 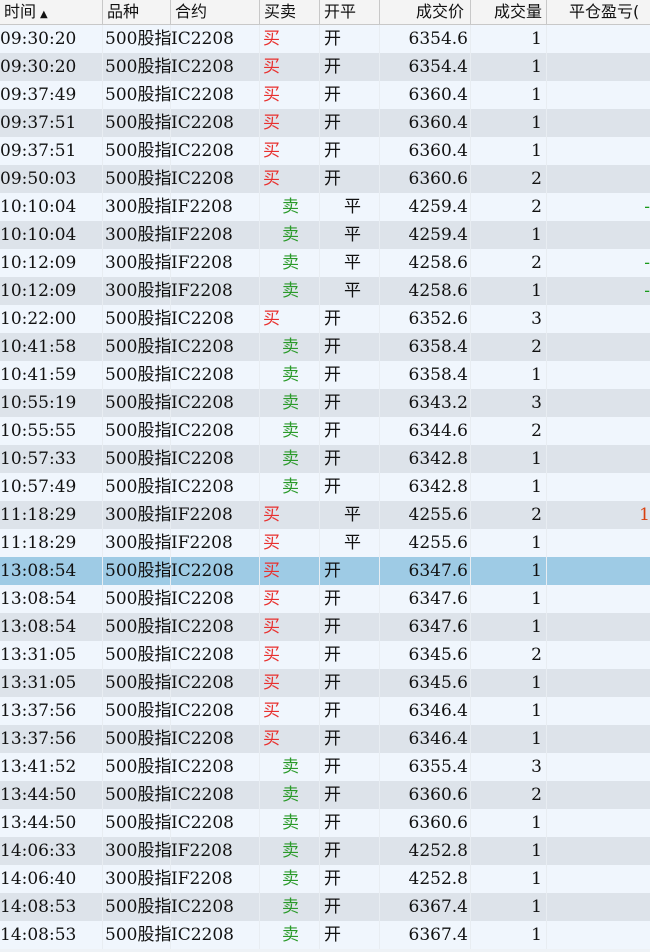 What do you see at coordinates (604, 11) in the screenshot?
I see `header-pnl: 平仓盈亏(` at bounding box center [604, 11].